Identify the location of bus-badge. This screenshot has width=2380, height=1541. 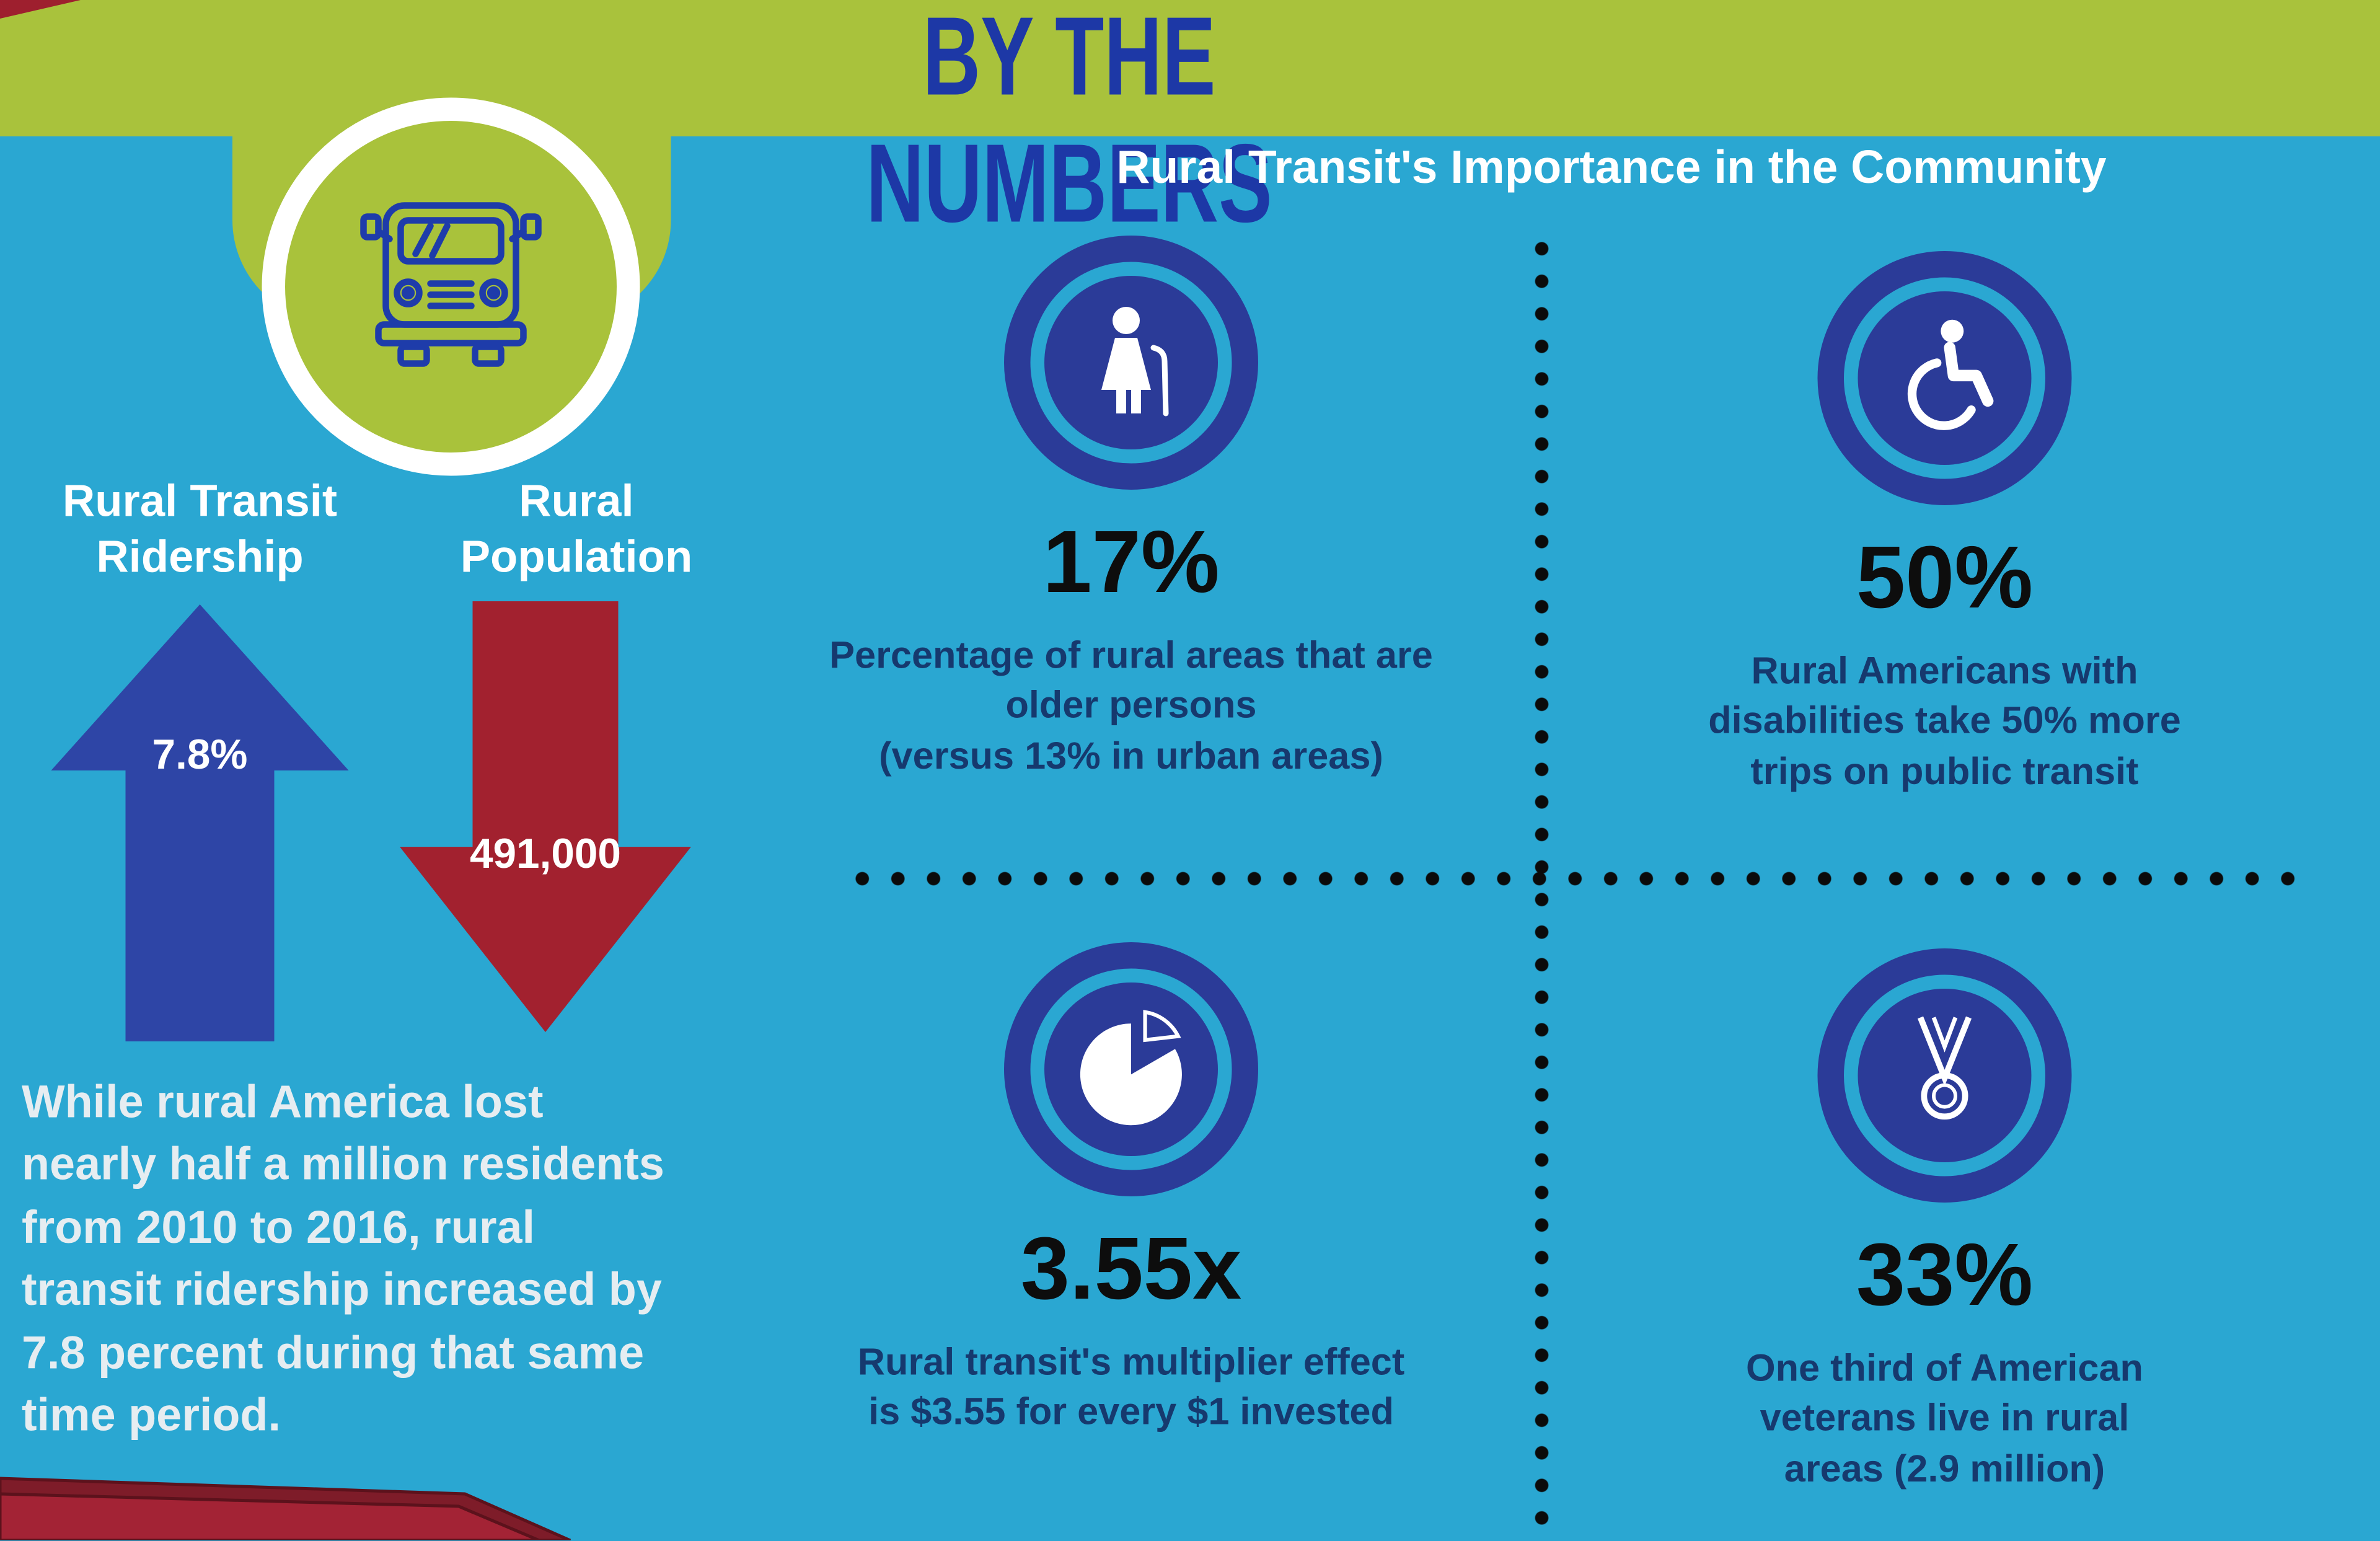
(451, 286).